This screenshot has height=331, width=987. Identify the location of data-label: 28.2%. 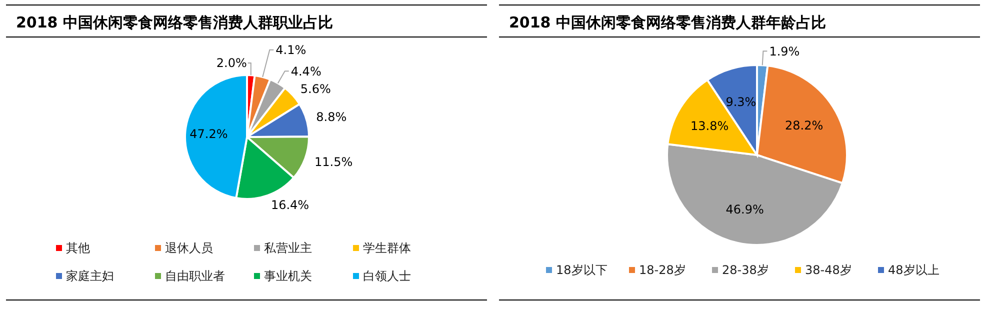
(804, 125).